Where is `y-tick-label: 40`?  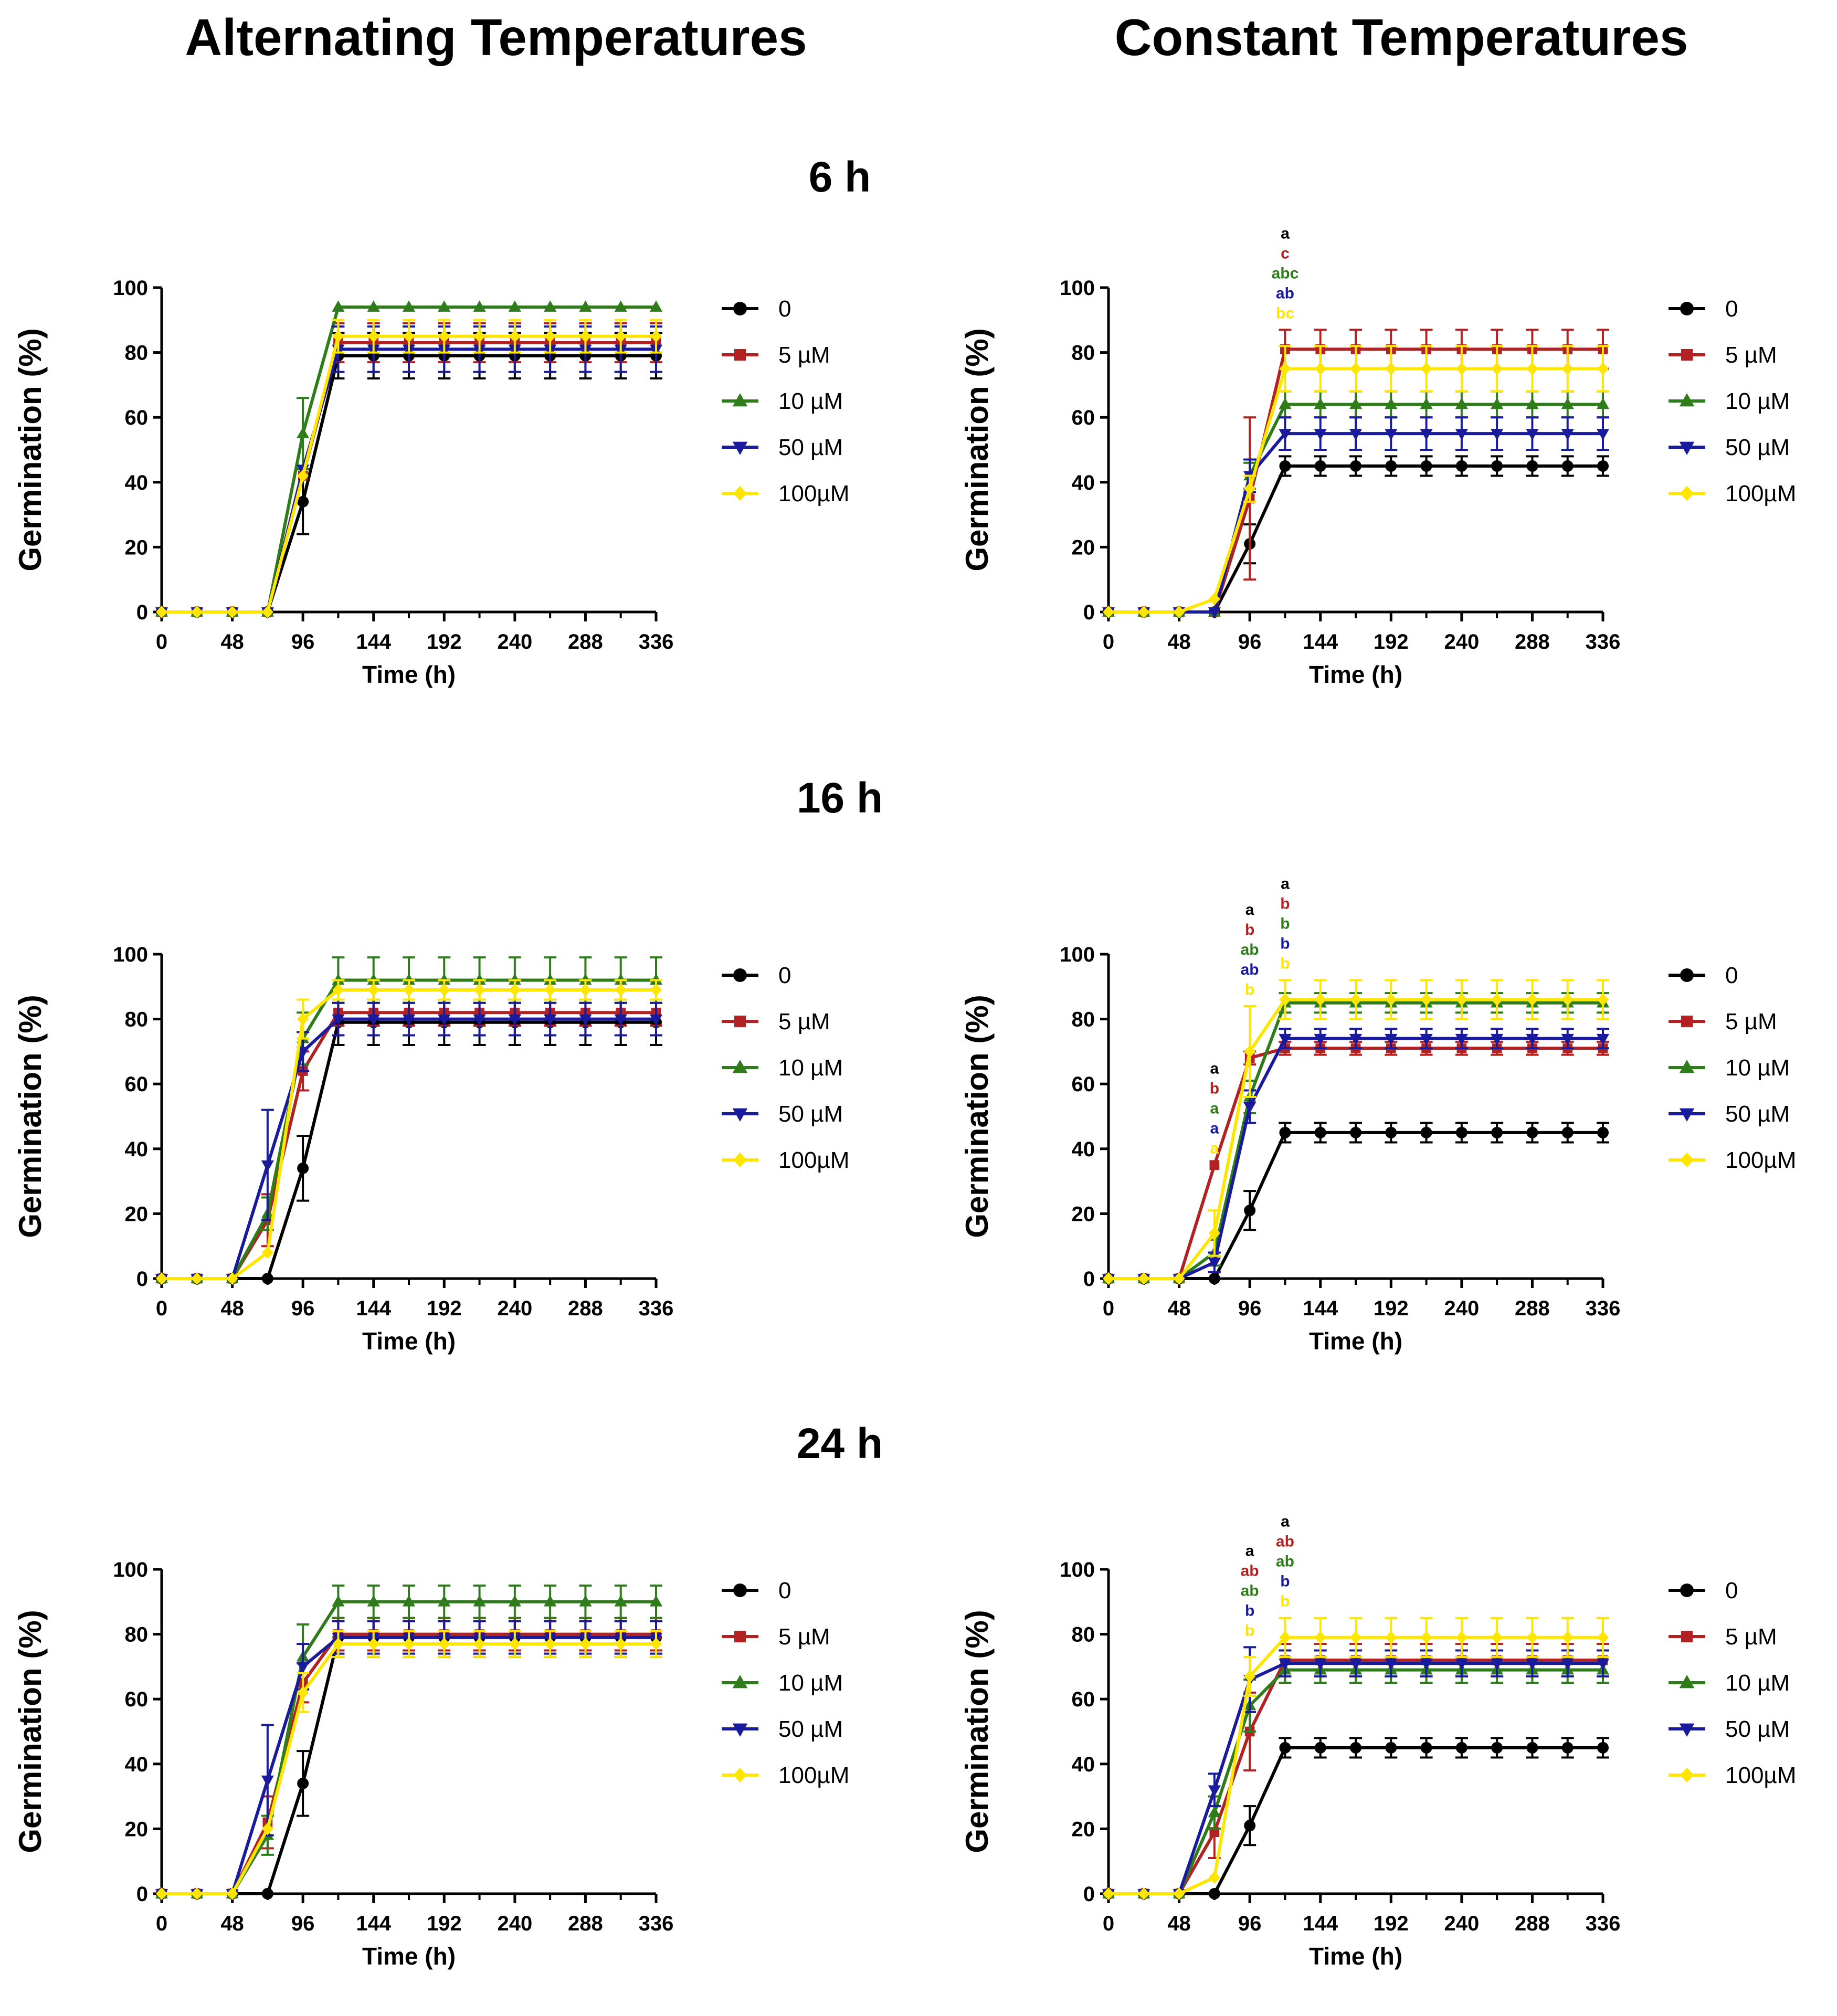 y-tick-label: 40 is located at coordinates (1083, 1765).